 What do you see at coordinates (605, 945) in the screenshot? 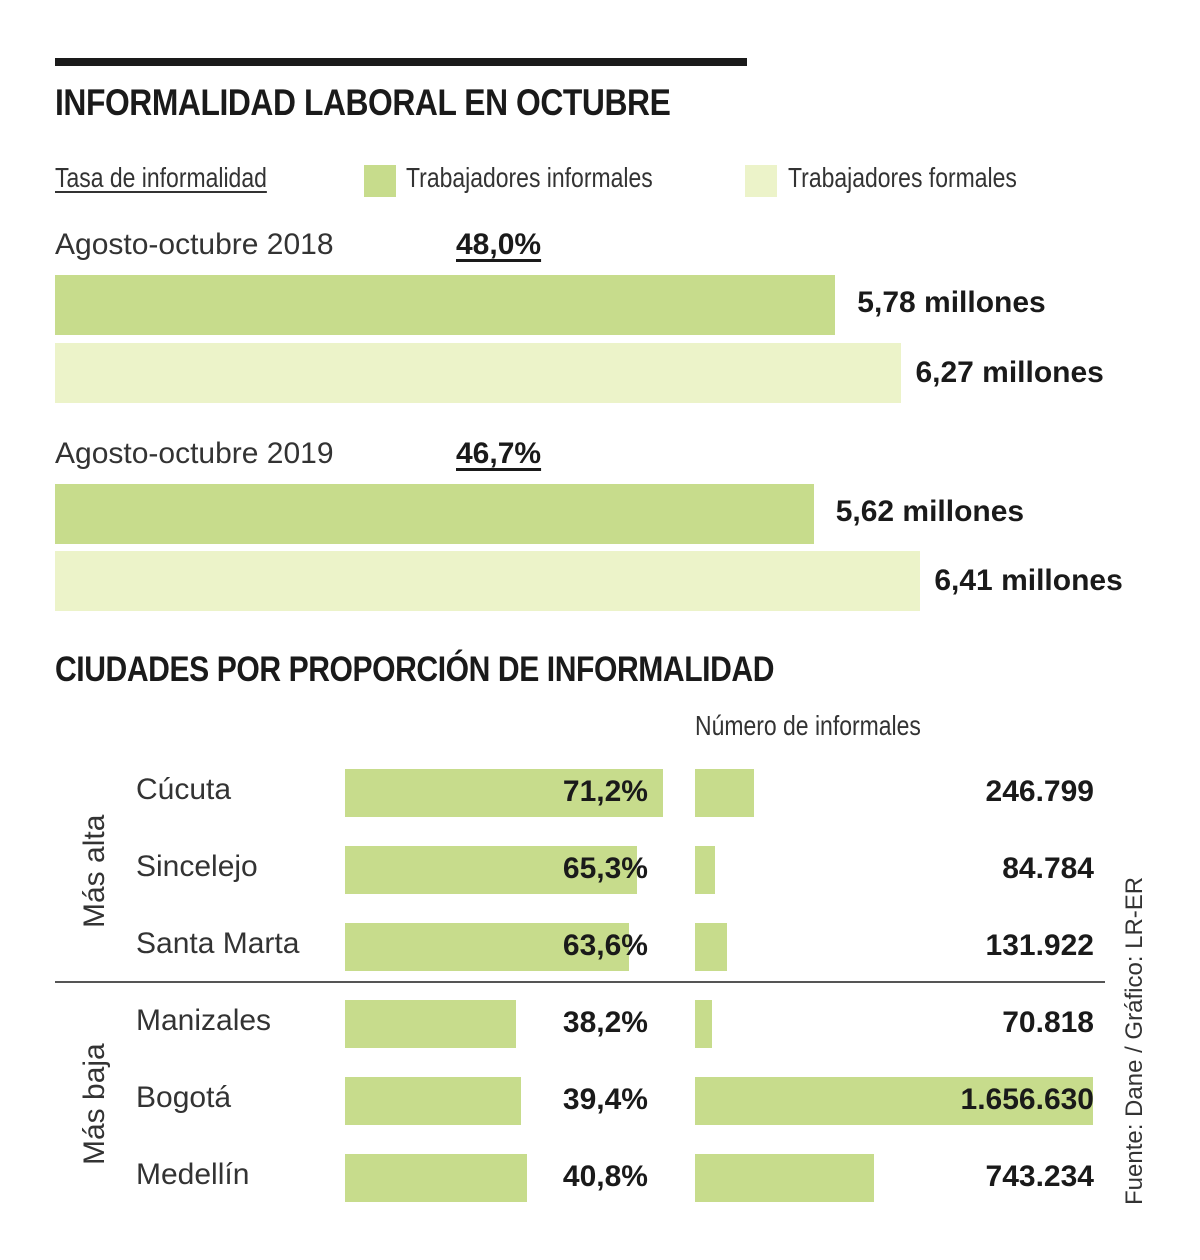
I see `pct-value-santa-marta: 63,6%` at bounding box center [605, 945].